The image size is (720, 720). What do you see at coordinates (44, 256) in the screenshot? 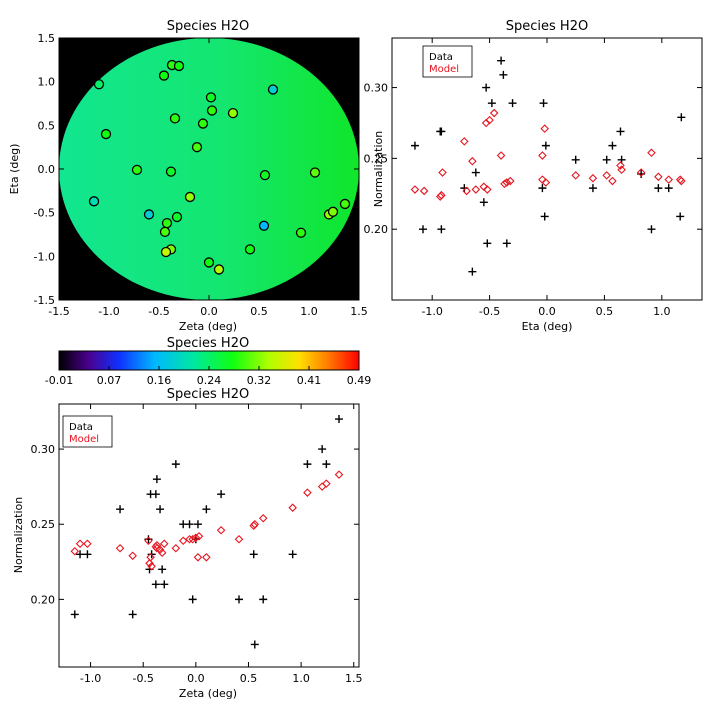
I see `map-ytick-label: -1.0` at bounding box center [44, 256].